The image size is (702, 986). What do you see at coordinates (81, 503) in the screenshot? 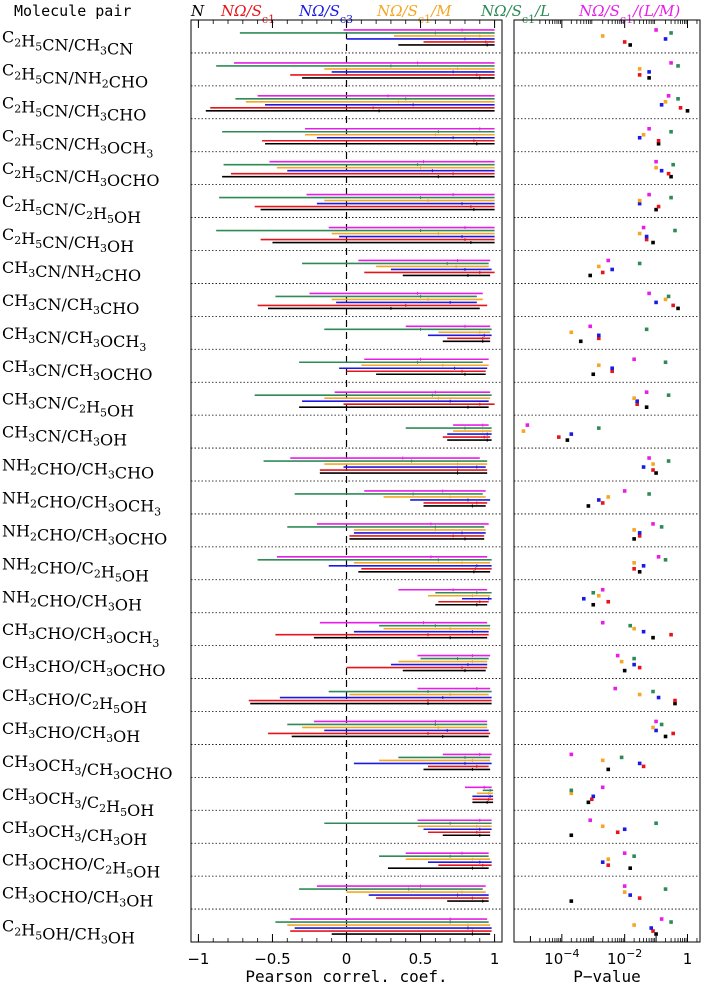
I see `pair-label: NH2CHO/CH3OCH3` at bounding box center [81, 503].